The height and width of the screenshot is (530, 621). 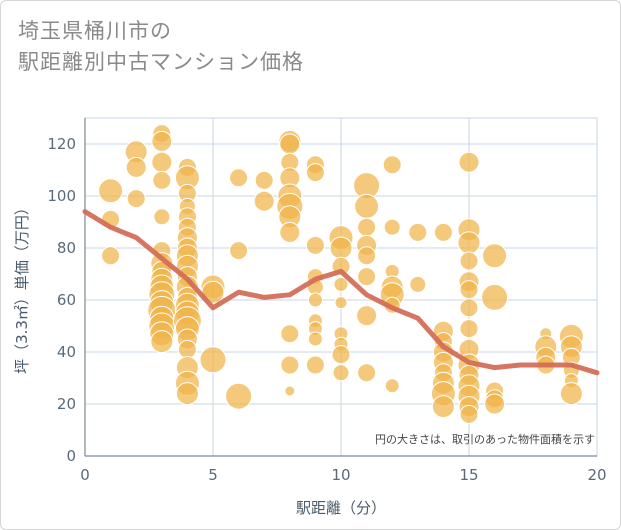 What do you see at coordinates (22, 287) in the screenshot?
I see `y-axis-label: 坪（3.3㎡）単価（万円）` at bounding box center [22, 287].